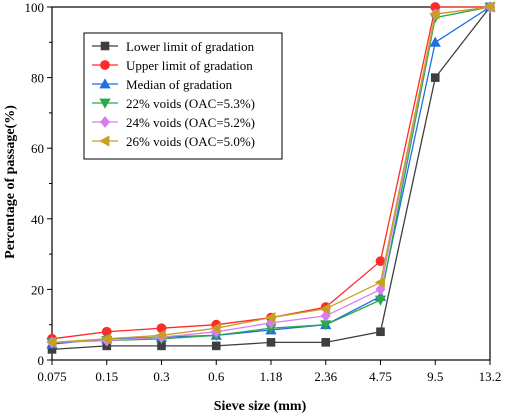  What do you see at coordinates (161, 376) in the screenshot?
I see `x-tick-label: 0.3` at bounding box center [161, 376].